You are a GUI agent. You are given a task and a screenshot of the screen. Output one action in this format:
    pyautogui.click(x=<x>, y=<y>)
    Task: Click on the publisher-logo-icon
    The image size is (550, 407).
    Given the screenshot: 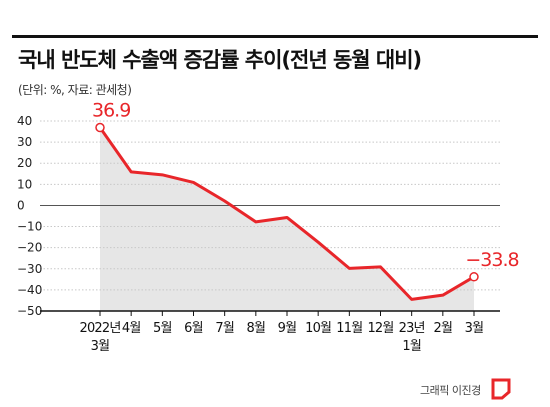 What is the action you would take?
    pyautogui.click(x=501, y=389)
    